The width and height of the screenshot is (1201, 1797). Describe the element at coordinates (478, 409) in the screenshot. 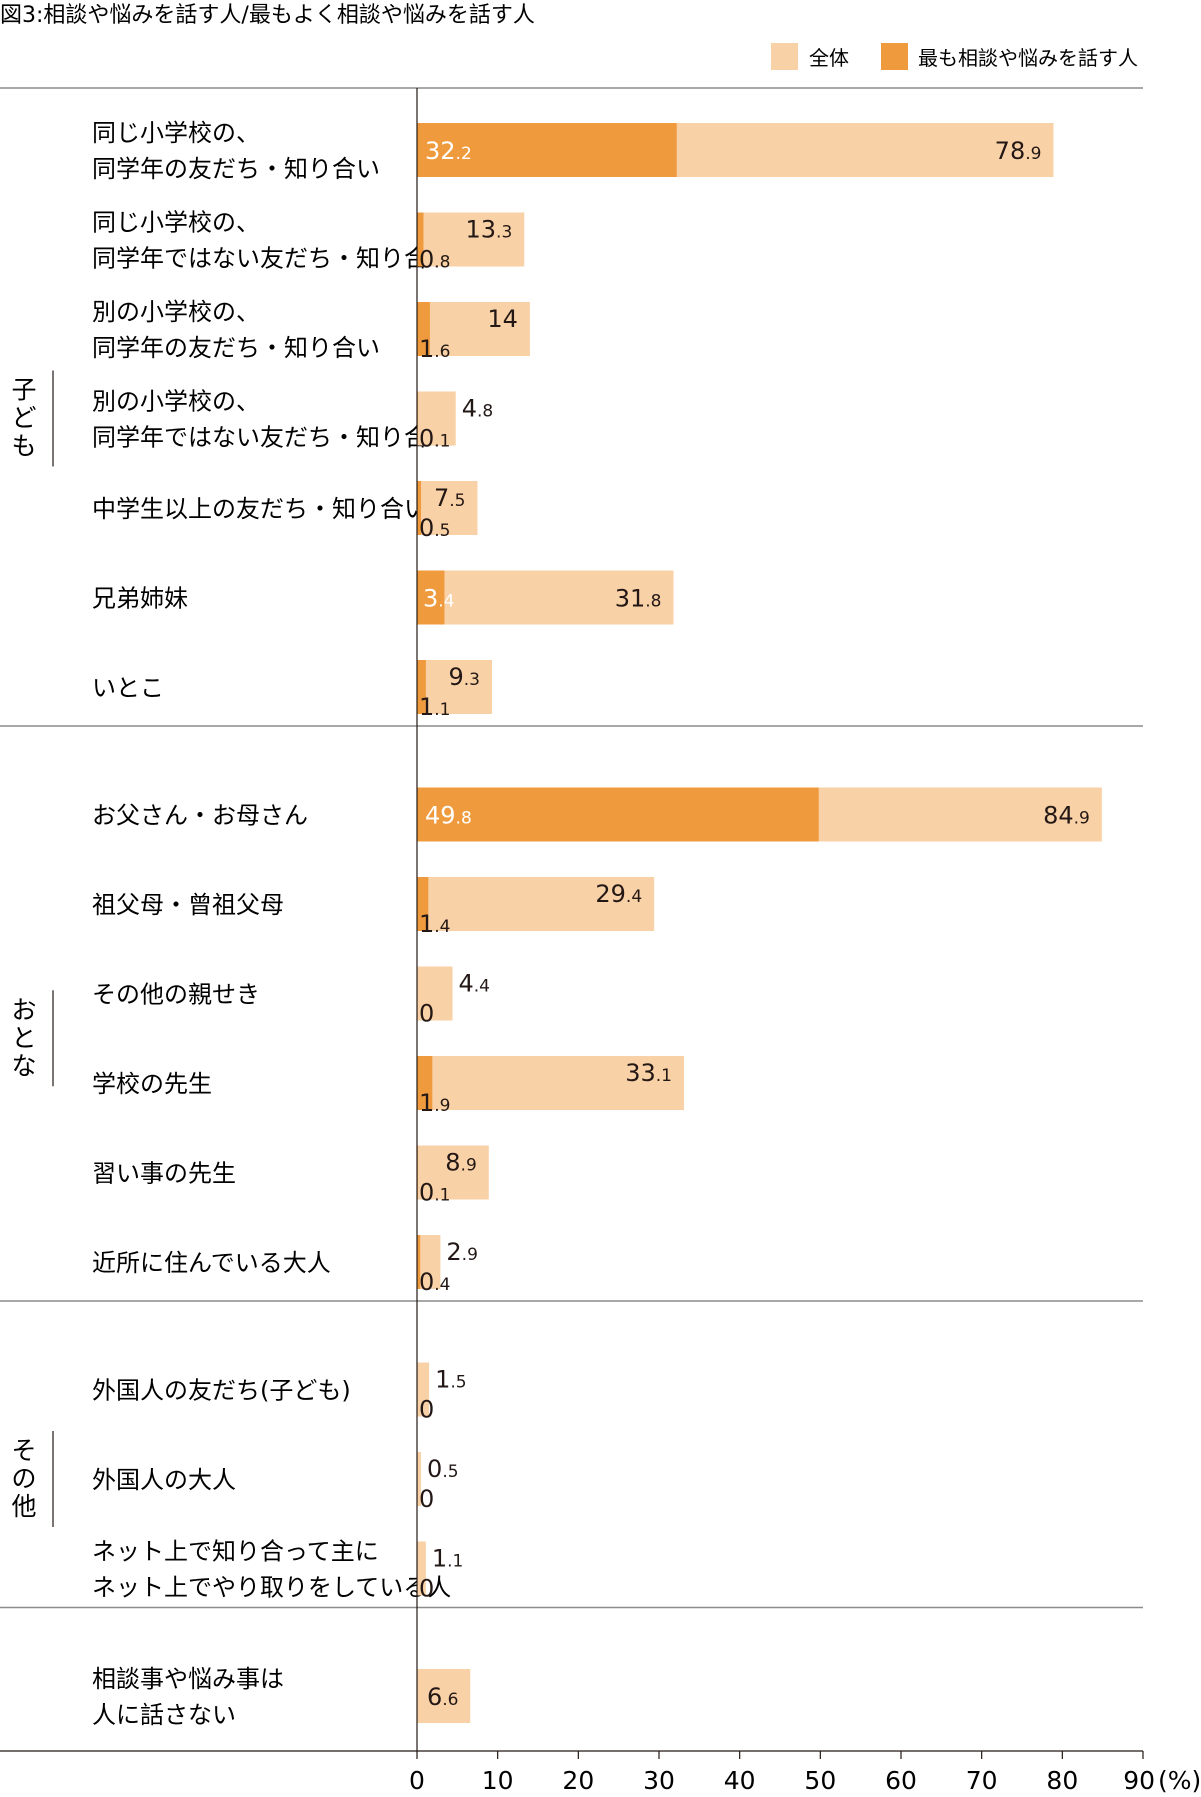

I see `value-label-total: 4.8` at that location.